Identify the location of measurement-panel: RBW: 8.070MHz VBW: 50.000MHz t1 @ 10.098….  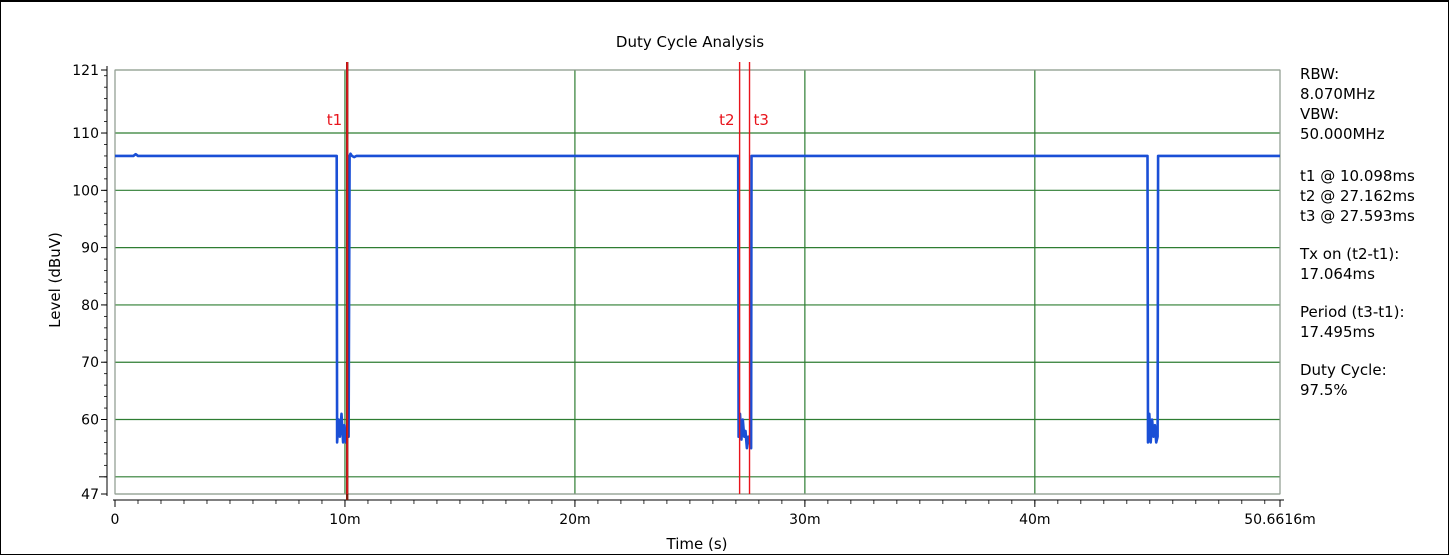
(1357, 232).